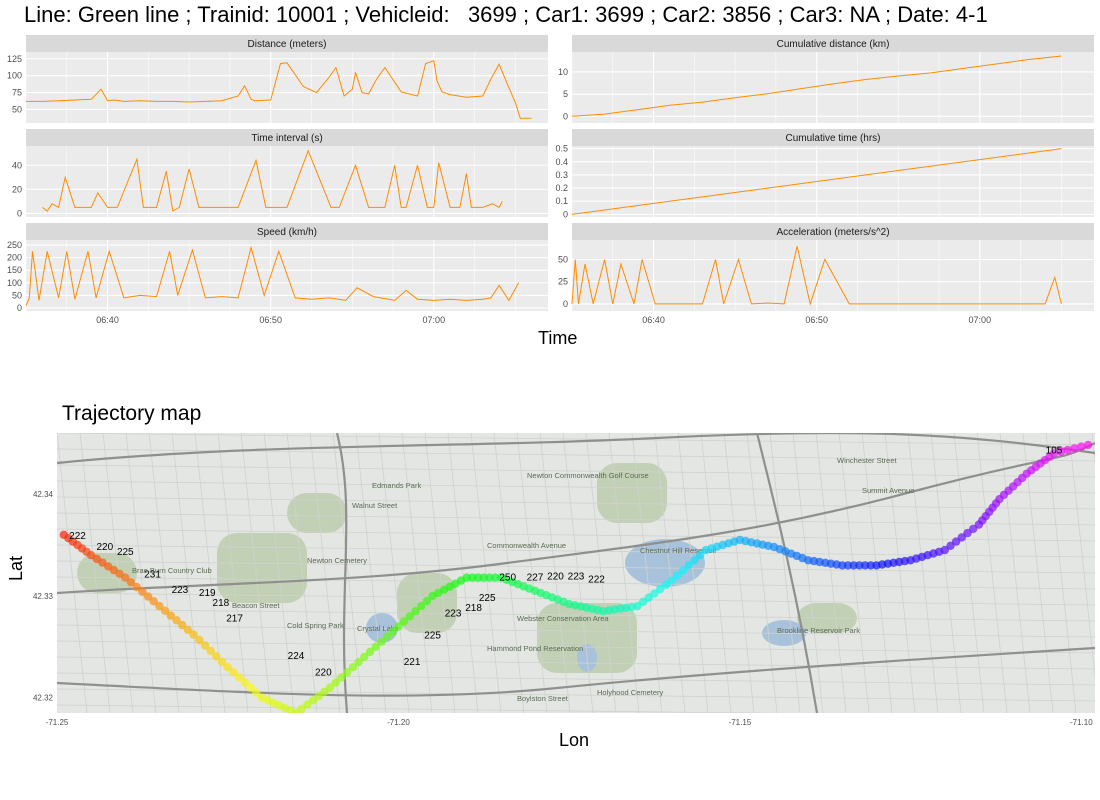 This screenshot has width=1100, height=800. What do you see at coordinates (561, 149) in the screenshot?
I see `y-tick-label: 0.5` at bounding box center [561, 149].